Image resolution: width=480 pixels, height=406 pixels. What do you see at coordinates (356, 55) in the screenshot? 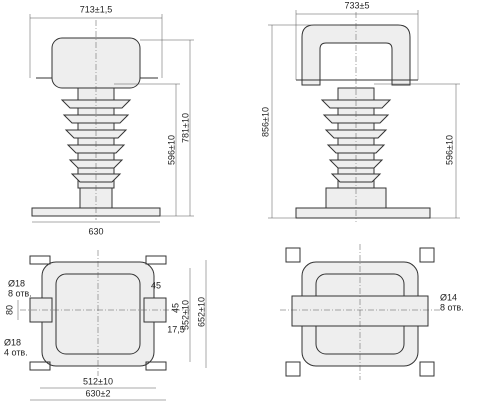
I see `head` at bounding box center [356, 55].